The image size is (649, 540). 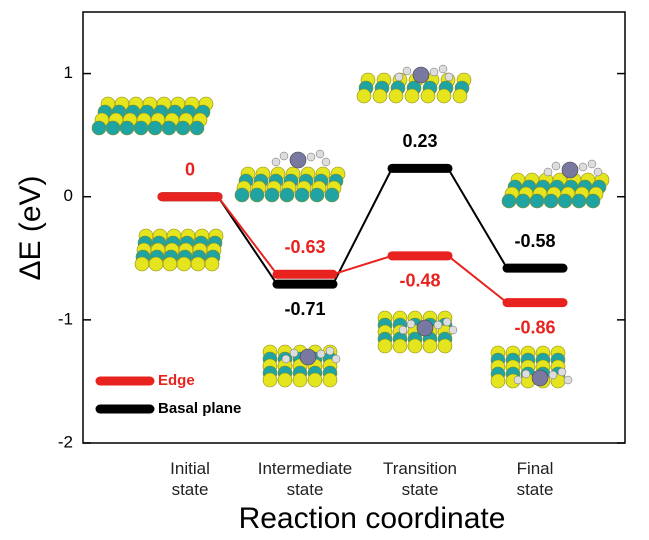 What do you see at coordinates (190, 479) in the screenshot?
I see `x-tick-label: Initial state` at bounding box center [190, 479].